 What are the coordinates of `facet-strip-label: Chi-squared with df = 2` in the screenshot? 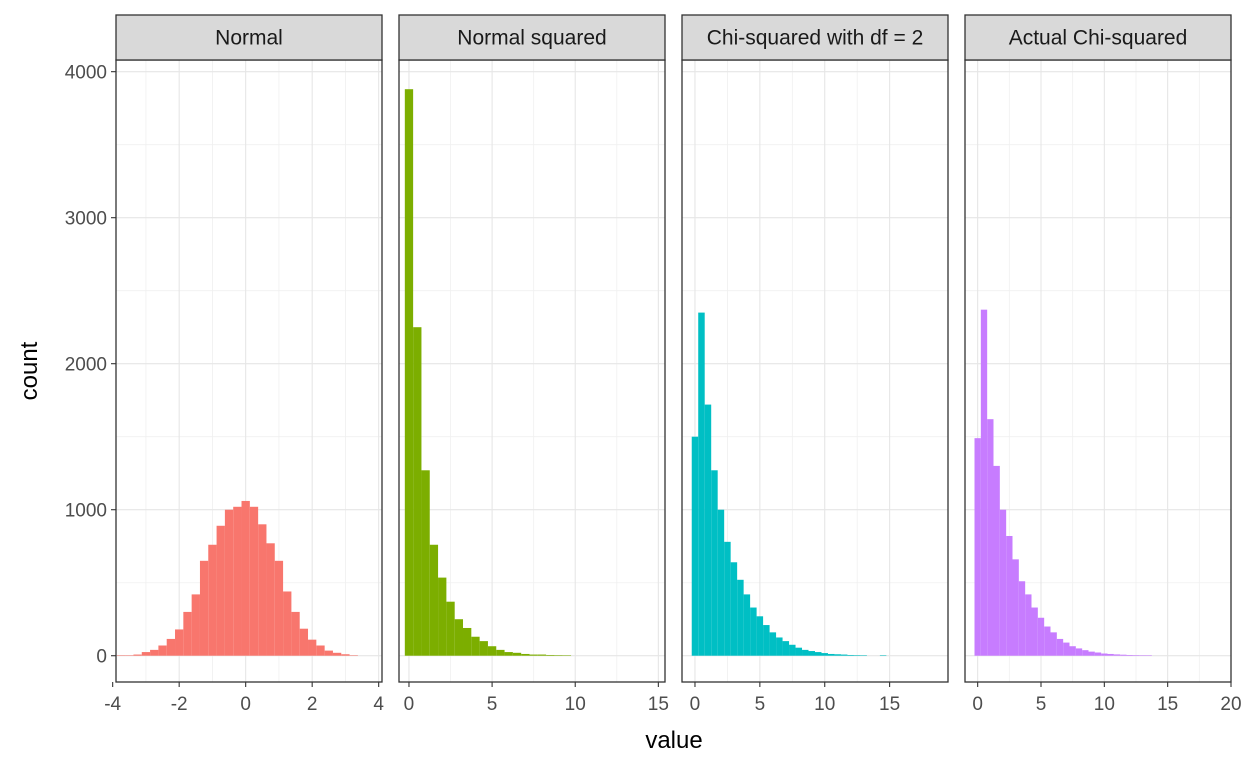 It's located at (815, 38).